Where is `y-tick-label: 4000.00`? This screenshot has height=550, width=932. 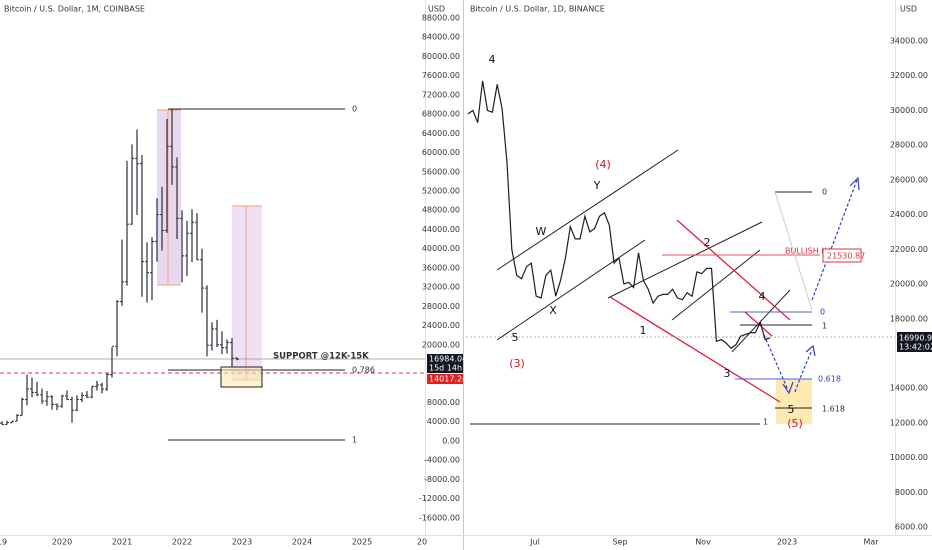
y-tick-label: 4000.00 is located at coordinates (443, 421).